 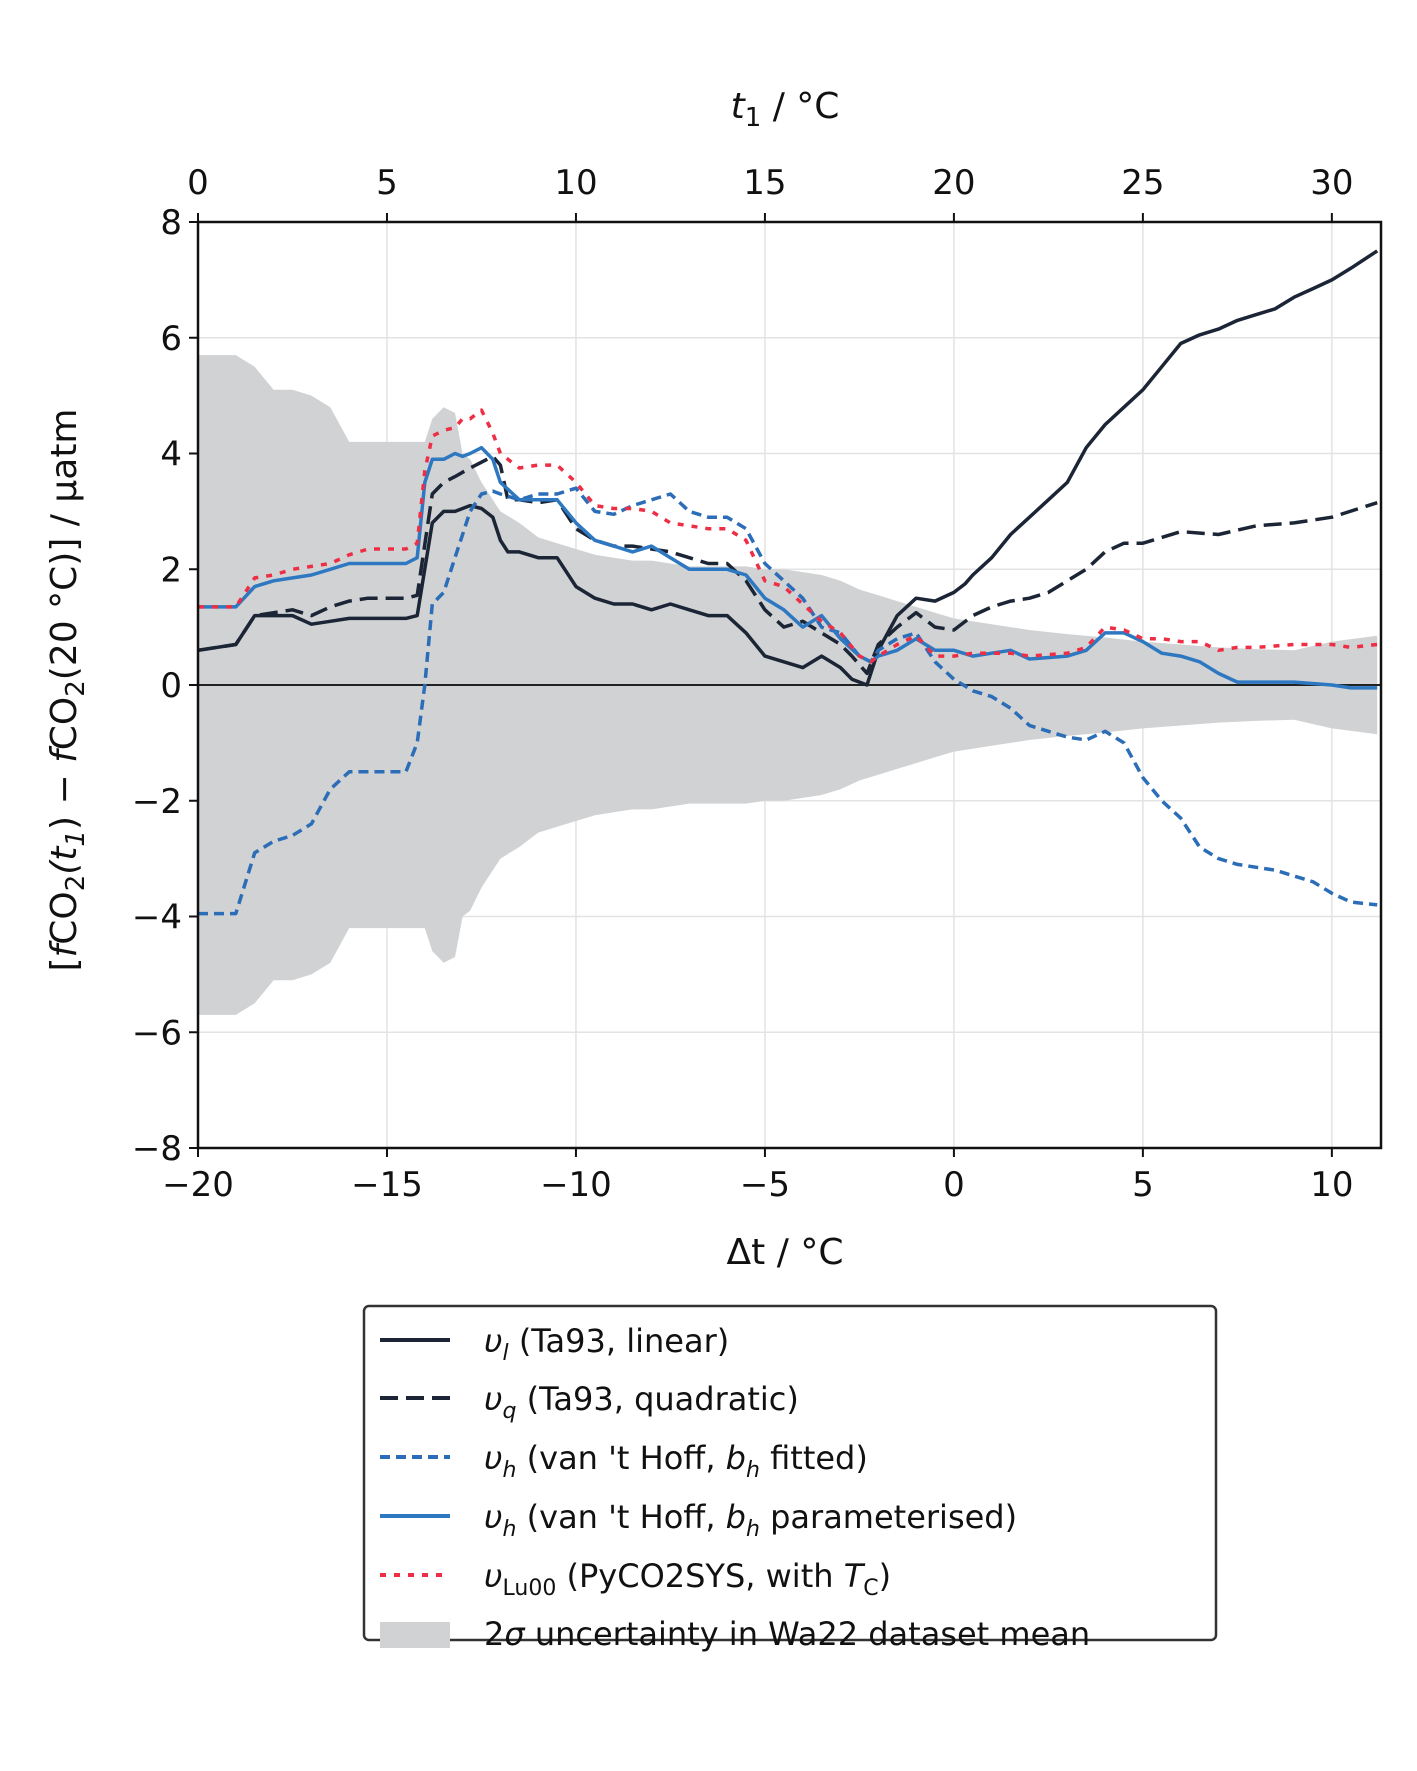 I want to click on top-x-tick-label: 30, so click(x=1331, y=183).